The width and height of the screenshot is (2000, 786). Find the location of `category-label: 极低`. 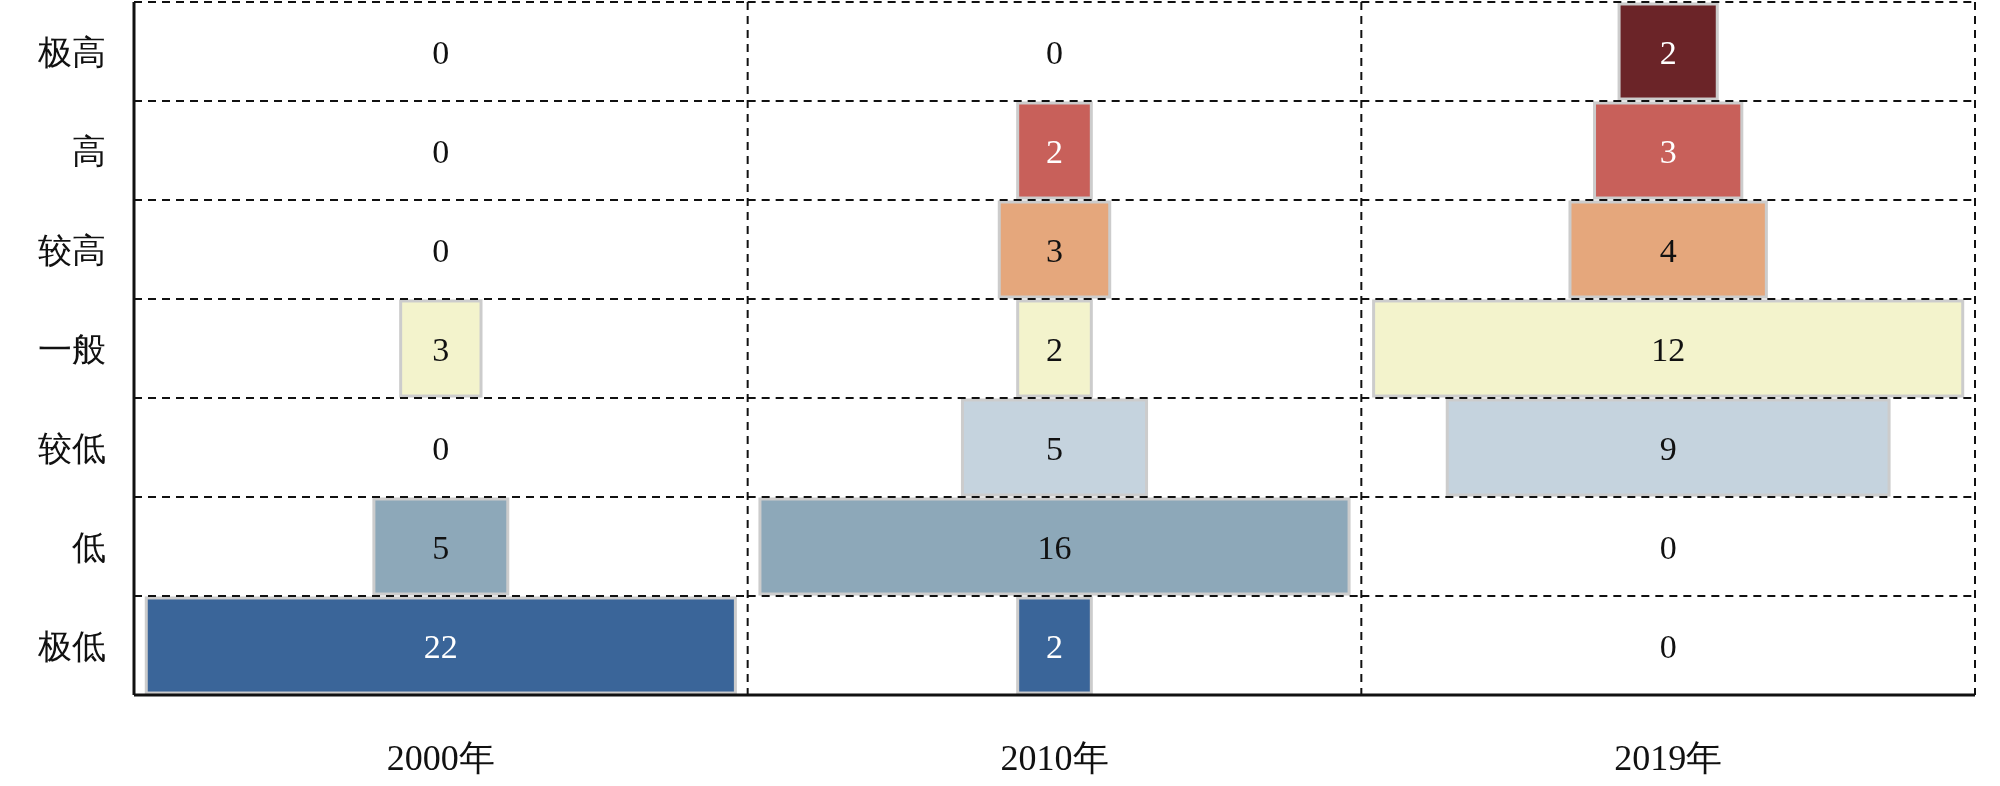

category-label: 极低 is located at coordinates (71, 646).